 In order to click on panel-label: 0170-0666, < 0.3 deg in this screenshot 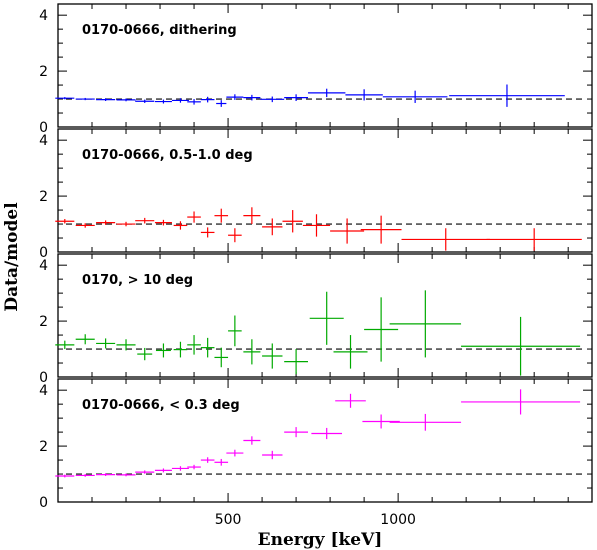, I will do `click(161, 405)`.